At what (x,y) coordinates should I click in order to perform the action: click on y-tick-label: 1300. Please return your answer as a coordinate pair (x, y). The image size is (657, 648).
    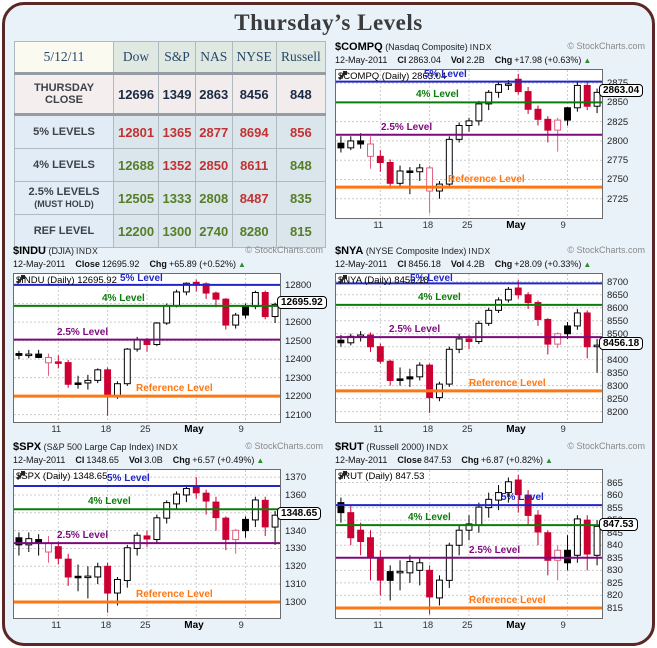
    Looking at the image, I should click on (296, 602).